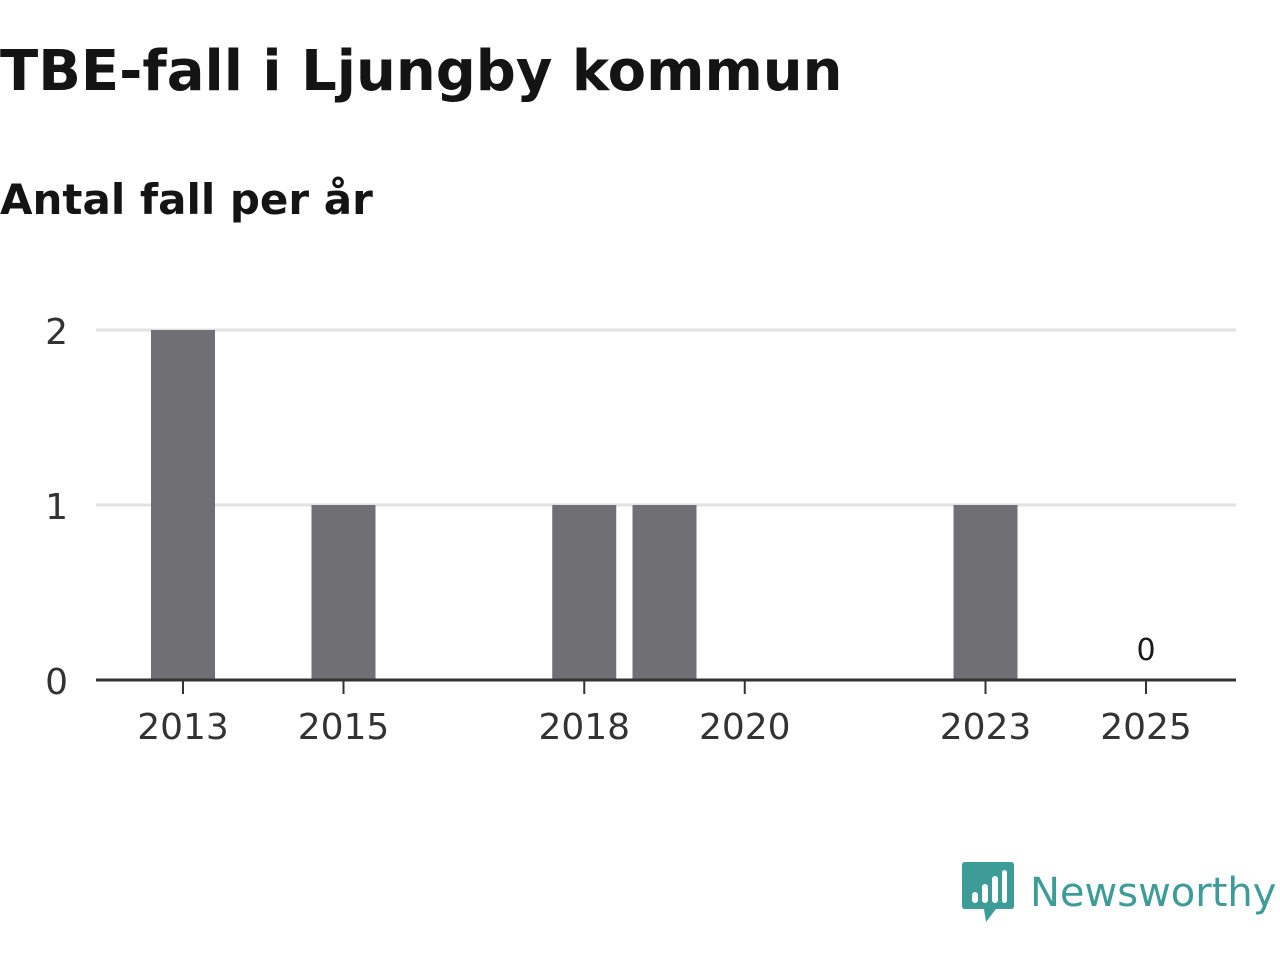  I want to click on y-tick-label: 1, so click(56, 507).